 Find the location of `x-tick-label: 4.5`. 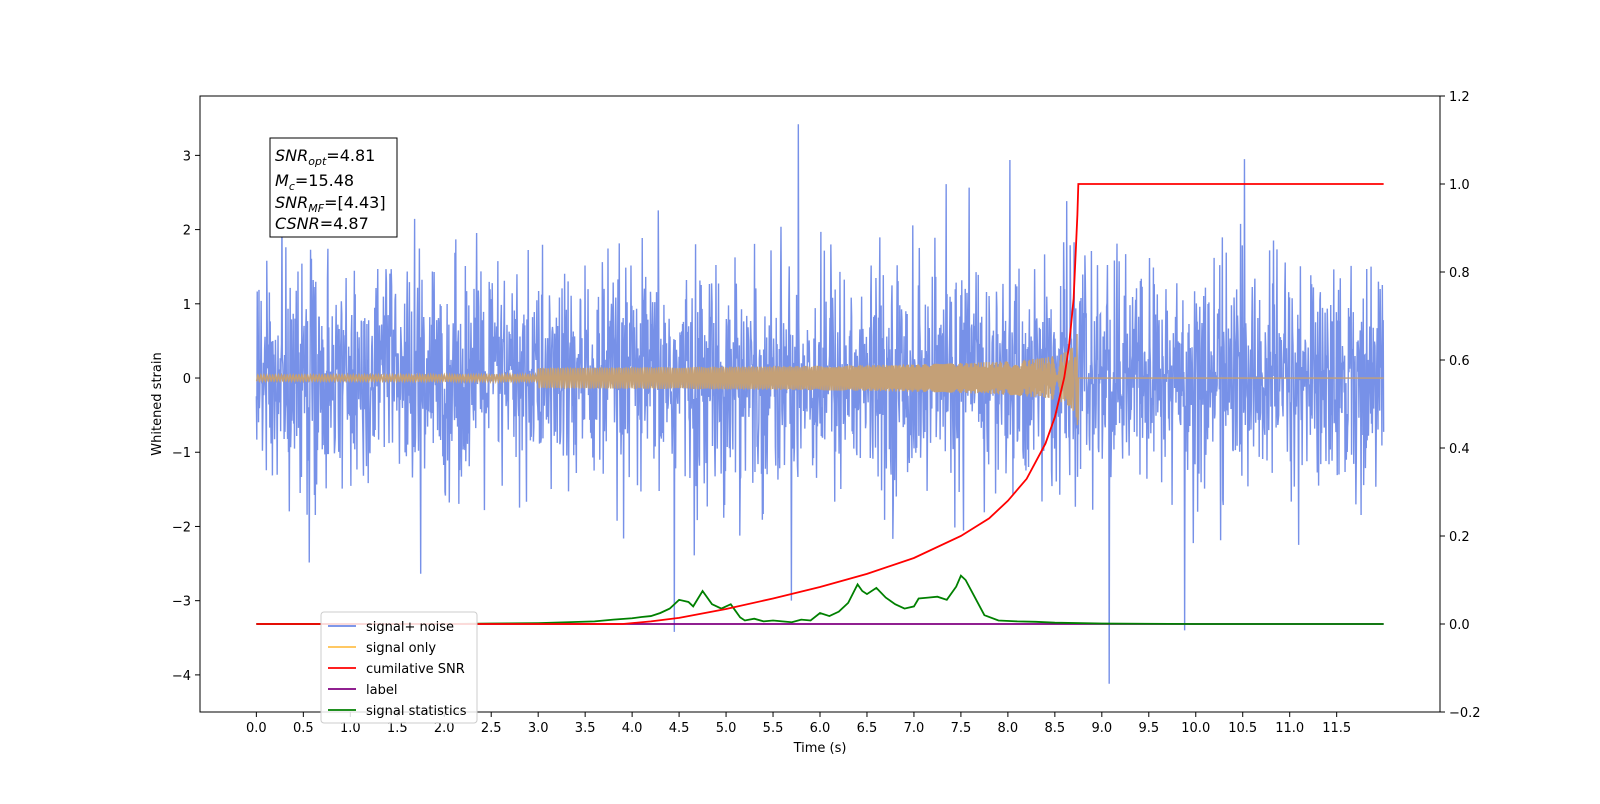

x-tick-label: 4.5 is located at coordinates (679, 728).